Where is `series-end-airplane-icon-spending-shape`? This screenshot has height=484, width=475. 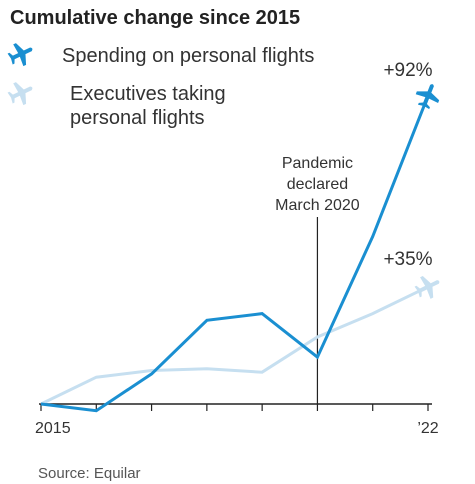
series-end-airplane-icon-spending-shape is located at coordinates (427, 97).